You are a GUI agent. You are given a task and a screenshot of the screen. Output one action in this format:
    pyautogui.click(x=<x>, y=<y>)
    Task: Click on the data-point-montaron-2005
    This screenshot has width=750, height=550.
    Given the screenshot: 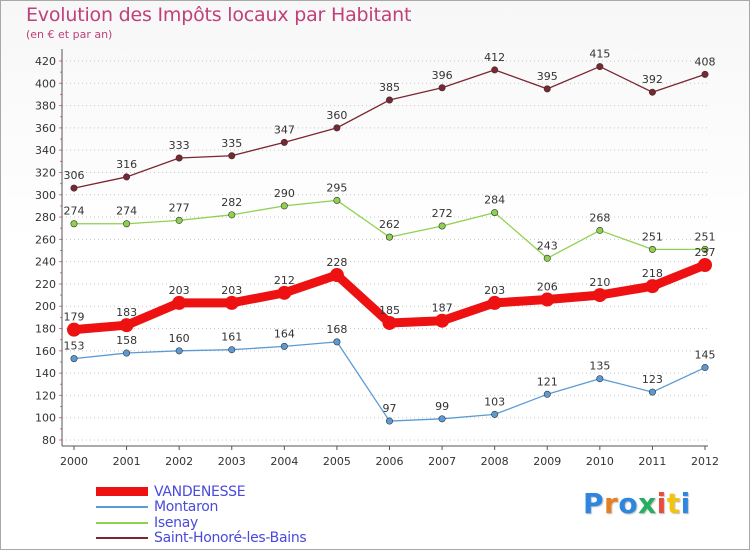 What is the action you would take?
    pyautogui.click(x=337, y=342)
    